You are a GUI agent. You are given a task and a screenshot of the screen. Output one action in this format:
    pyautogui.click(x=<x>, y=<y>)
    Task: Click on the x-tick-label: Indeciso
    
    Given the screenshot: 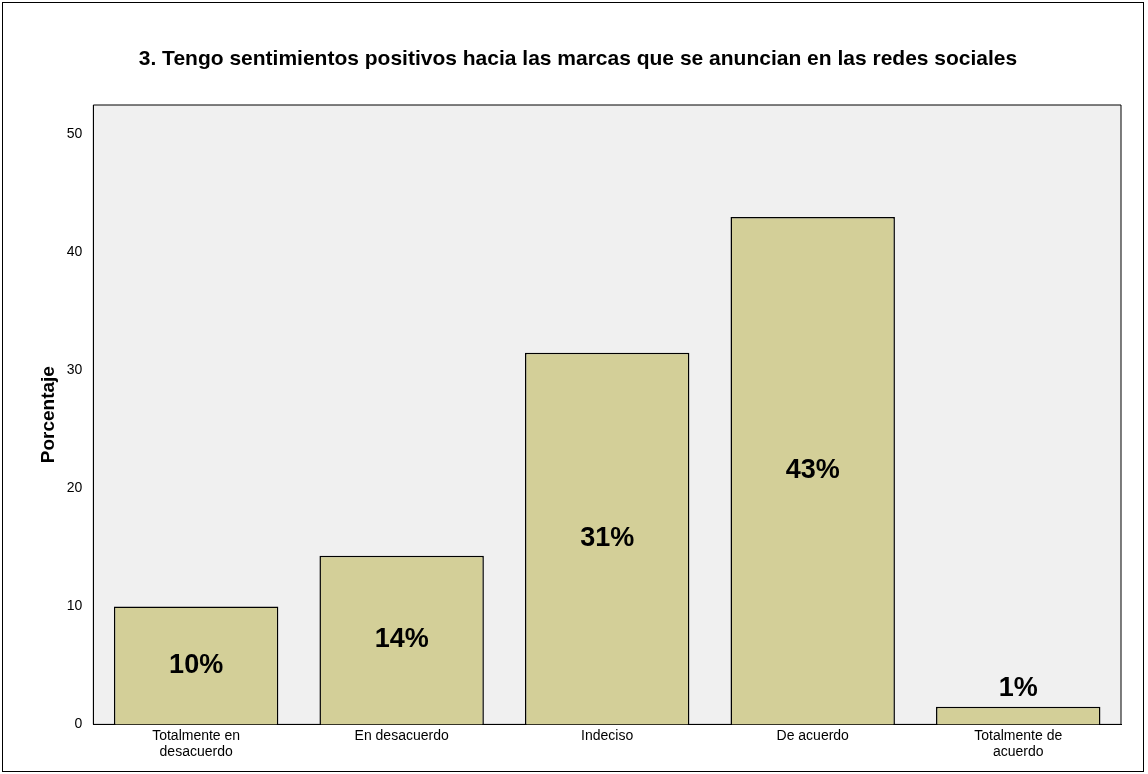 What is the action you would take?
    pyautogui.click(x=607, y=734)
    